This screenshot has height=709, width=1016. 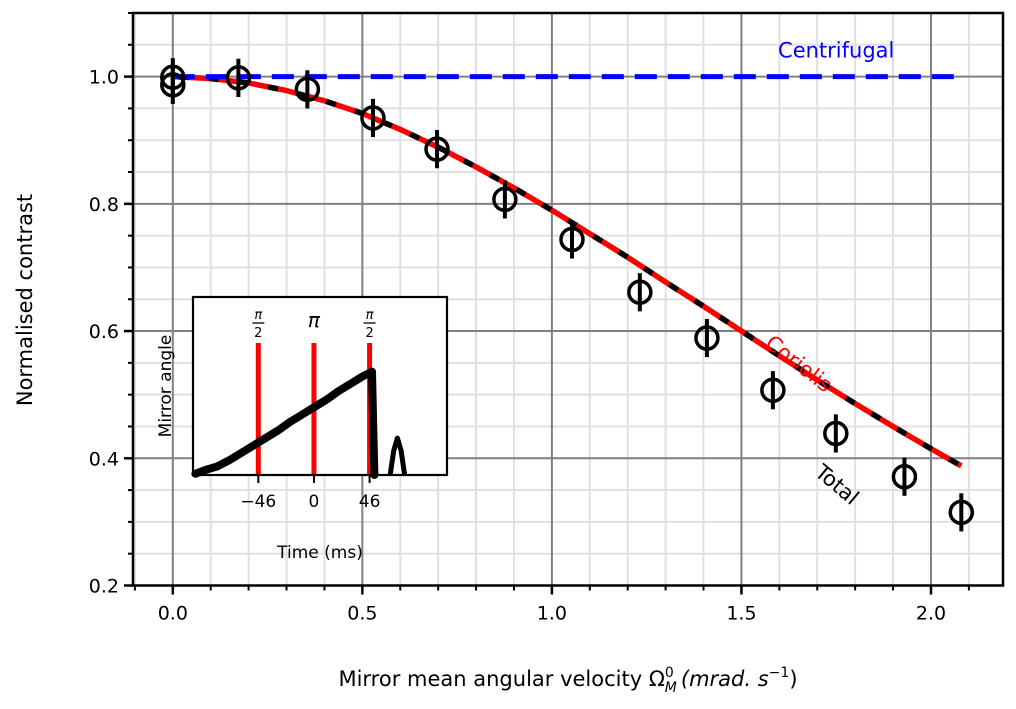 I want to click on y-axis-label: Normalised contrast, so click(x=25, y=300).